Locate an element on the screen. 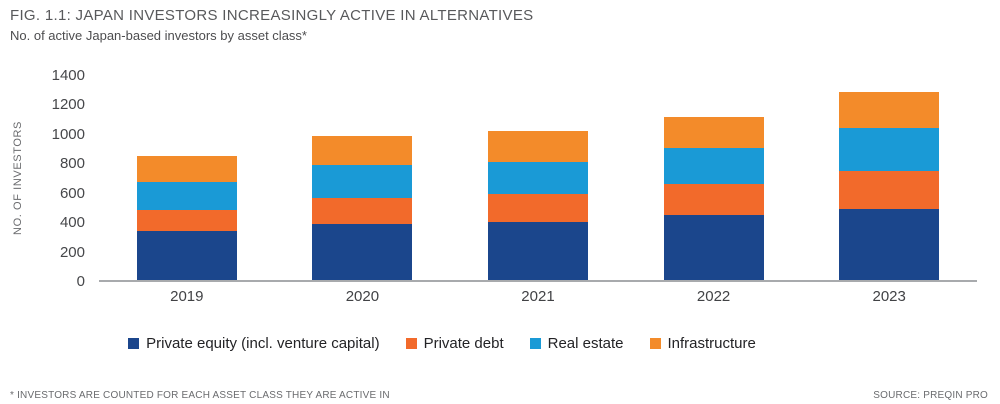 The image size is (1000, 404). legend-item: Private debt is located at coordinates (454, 343).